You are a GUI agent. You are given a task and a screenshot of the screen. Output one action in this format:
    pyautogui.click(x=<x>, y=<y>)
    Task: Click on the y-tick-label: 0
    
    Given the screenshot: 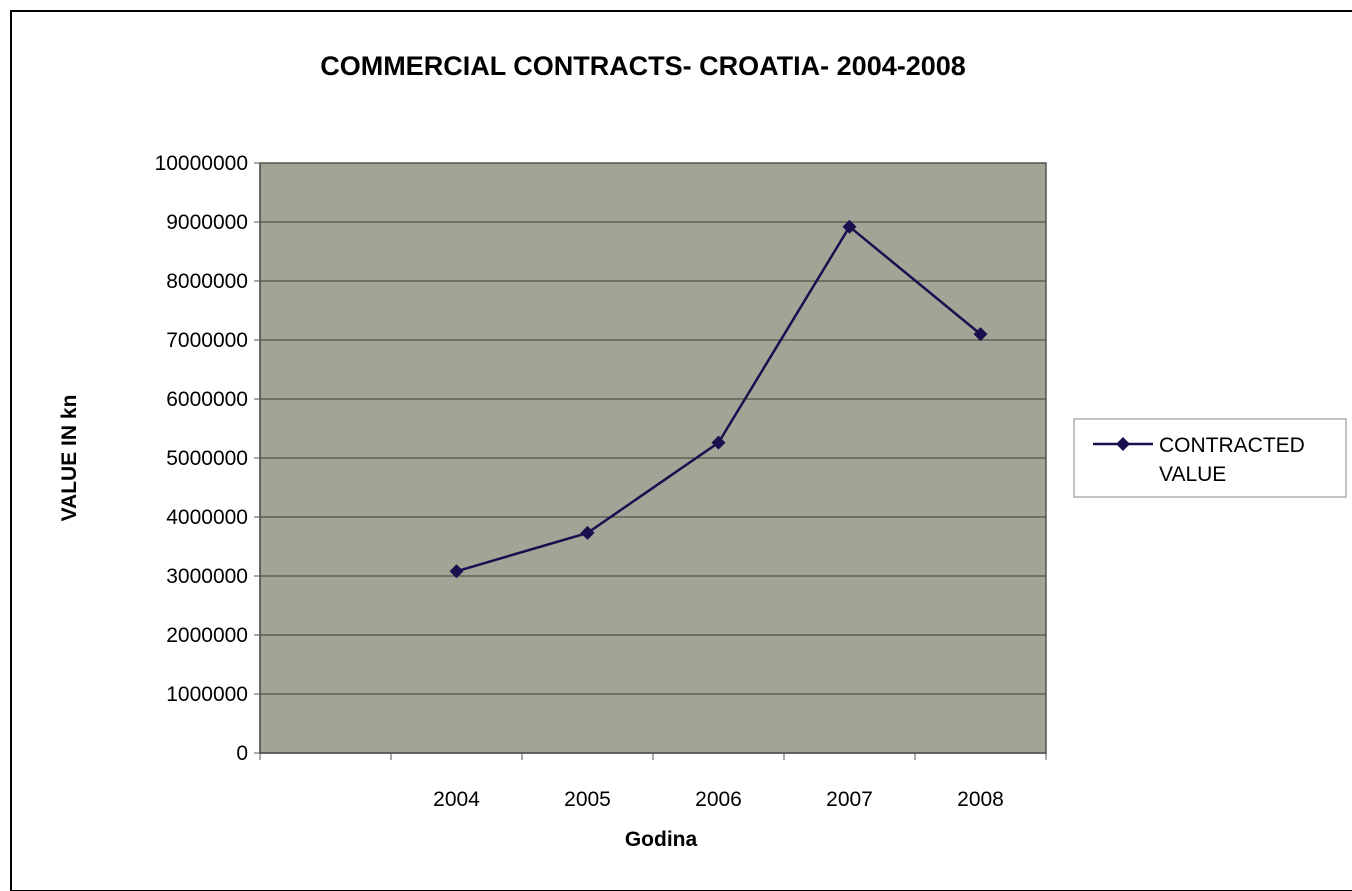 What is the action you would take?
    pyautogui.click(x=242, y=753)
    